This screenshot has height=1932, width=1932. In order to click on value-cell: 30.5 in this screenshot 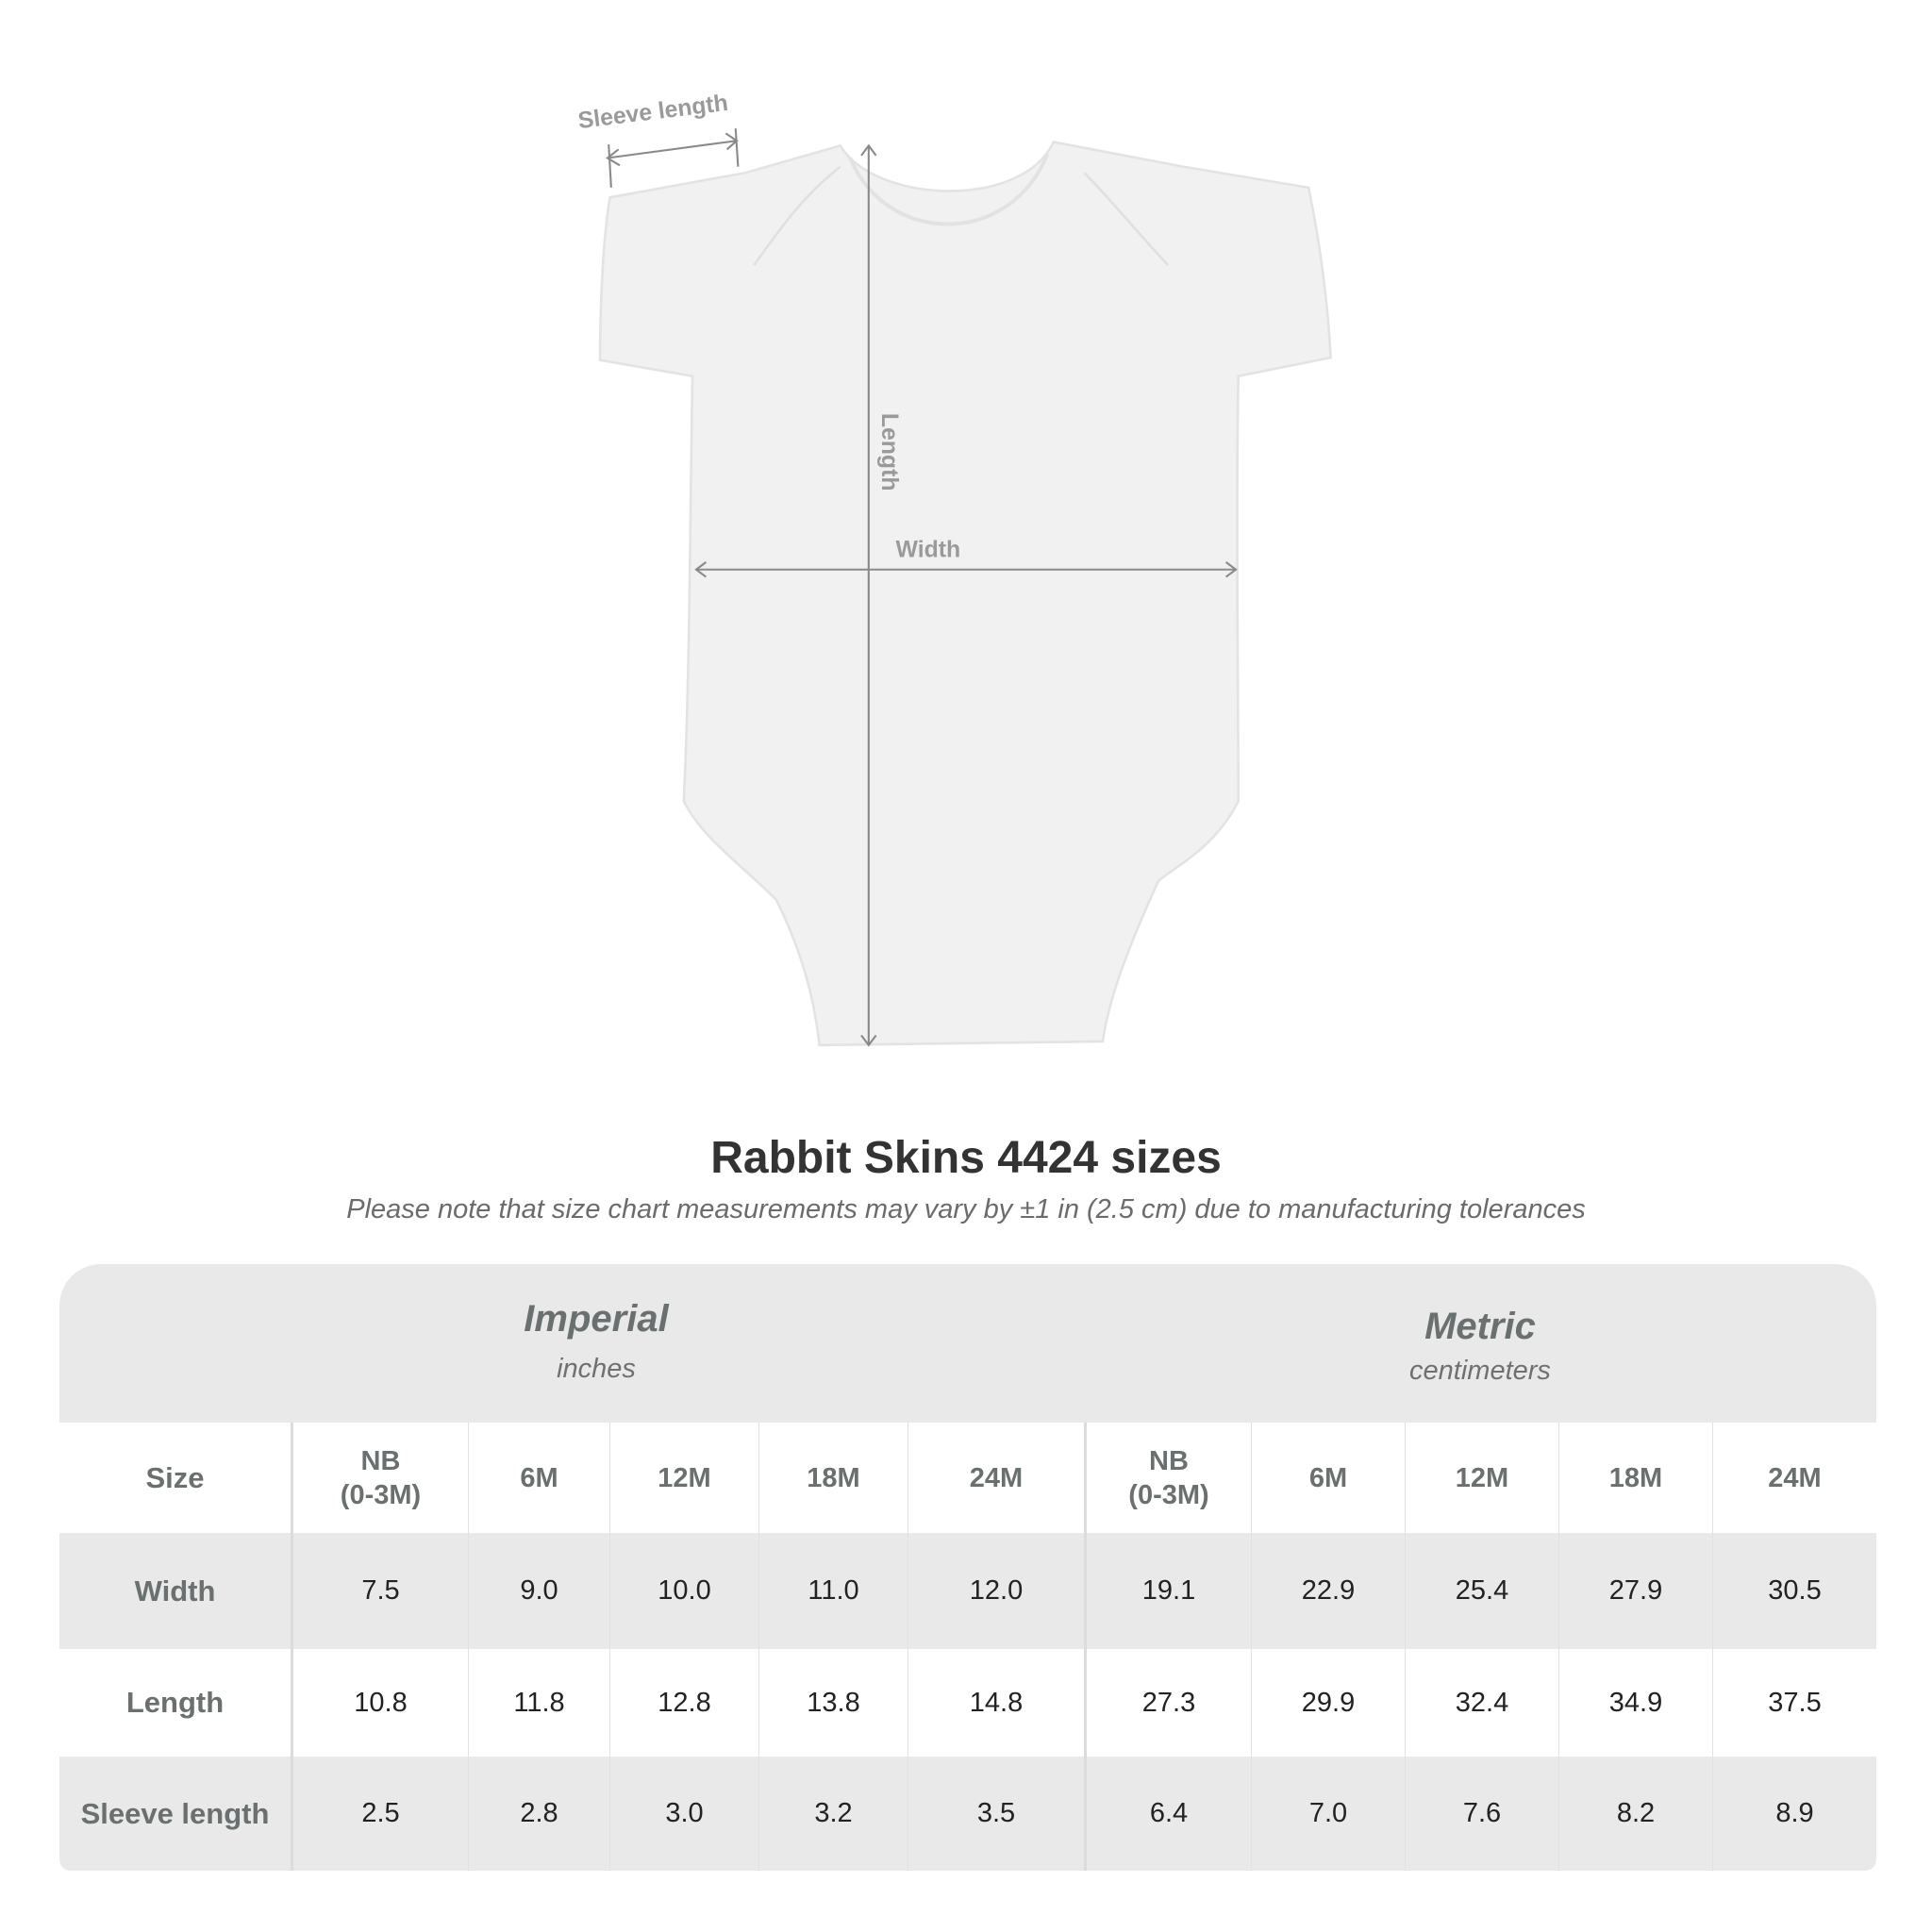, I will do `click(1794, 1591)`.